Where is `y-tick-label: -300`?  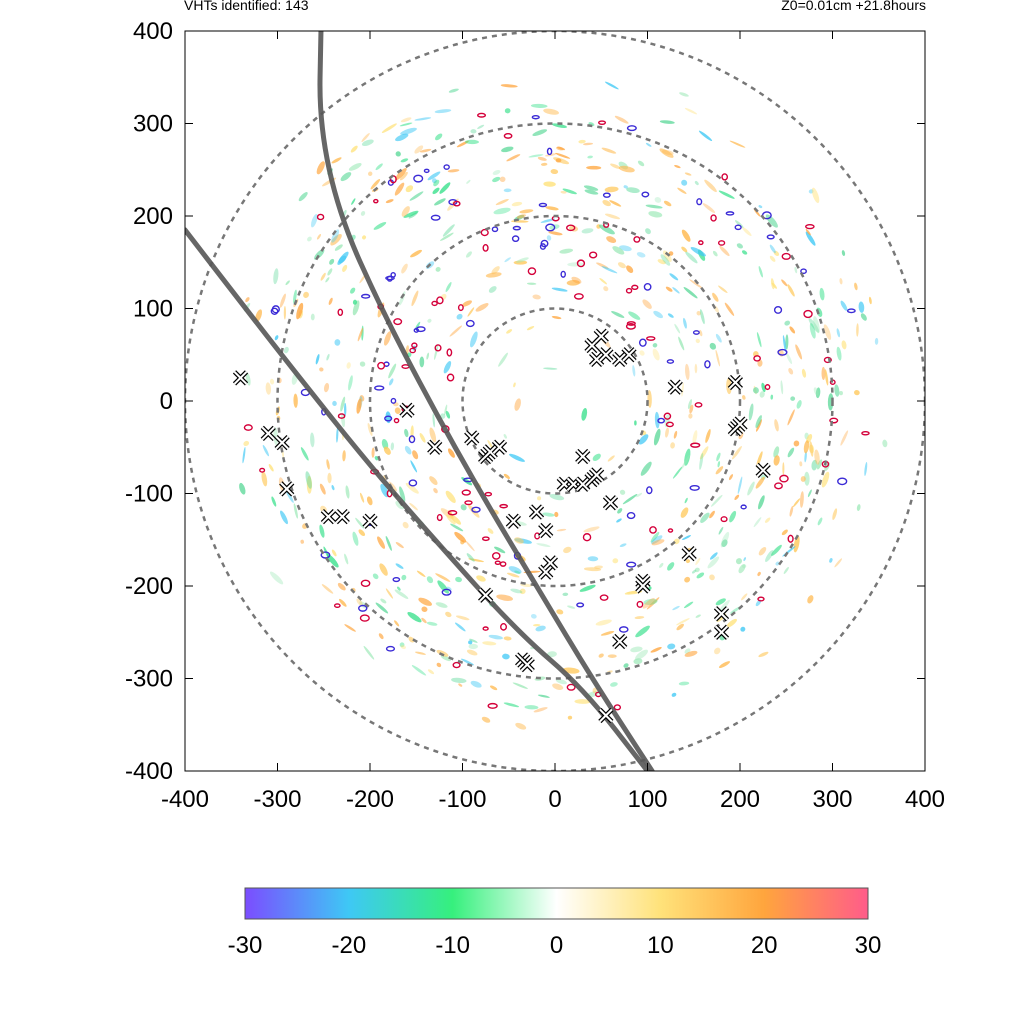
y-tick-label: -300 is located at coordinates (149, 679).